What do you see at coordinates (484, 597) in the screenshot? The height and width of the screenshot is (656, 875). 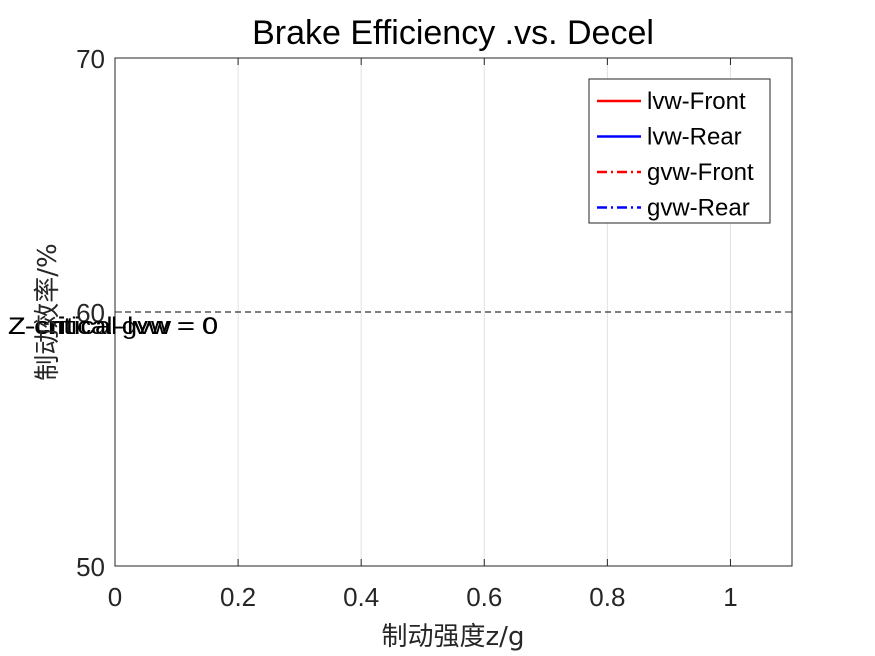 I see `x-tick-label-3: 0.6` at bounding box center [484, 597].